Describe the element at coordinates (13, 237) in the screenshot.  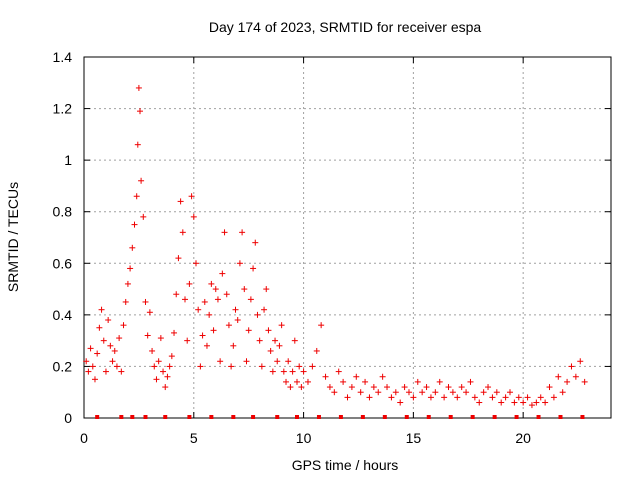
I see `y-axis-label: SRMTID / TECUs` at that location.